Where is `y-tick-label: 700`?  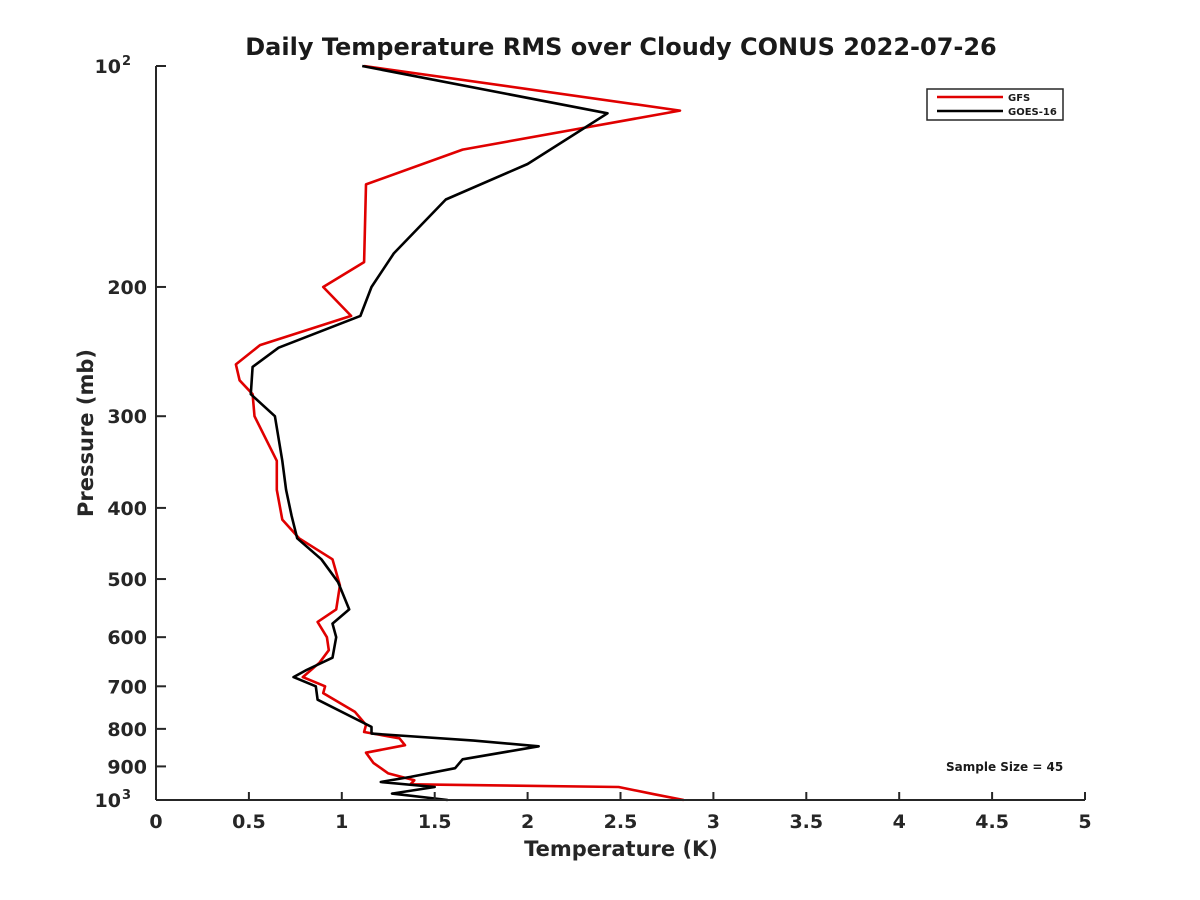 y-tick-label: 700 is located at coordinates (127, 687).